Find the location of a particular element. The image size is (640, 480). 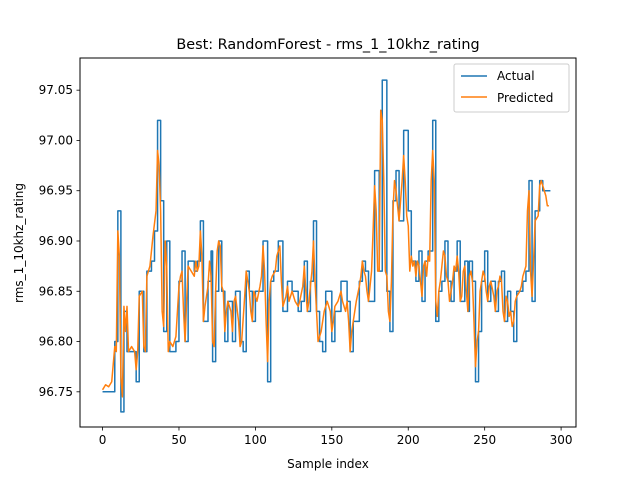

x-tick-label: 100 is located at coordinates (255, 440).